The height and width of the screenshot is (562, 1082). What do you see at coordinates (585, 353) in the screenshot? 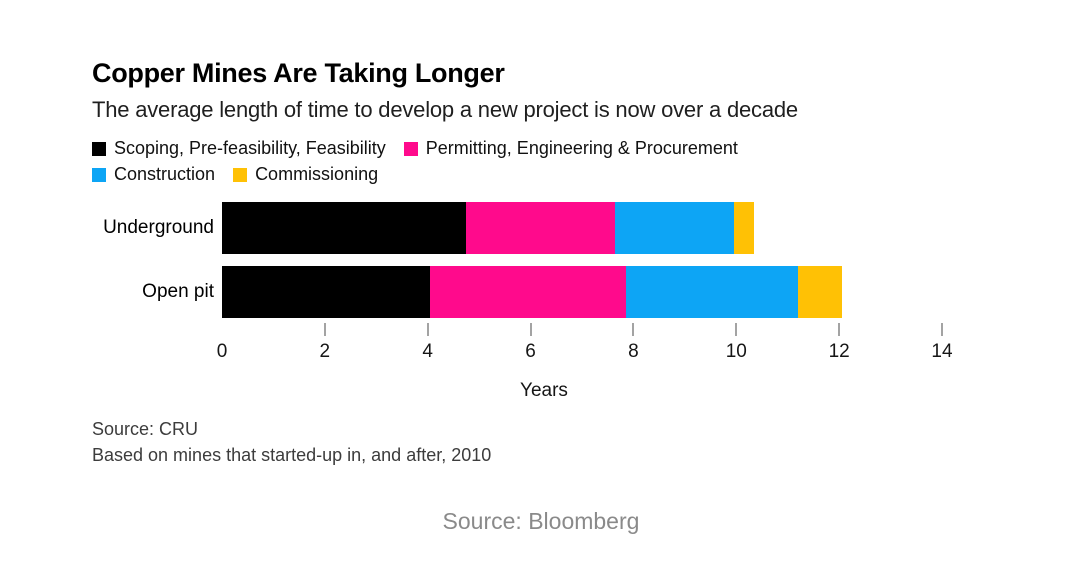
I see `x-axis-tick-labels: 0 2 4 6 8 10 12 14` at bounding box center [585, 353].